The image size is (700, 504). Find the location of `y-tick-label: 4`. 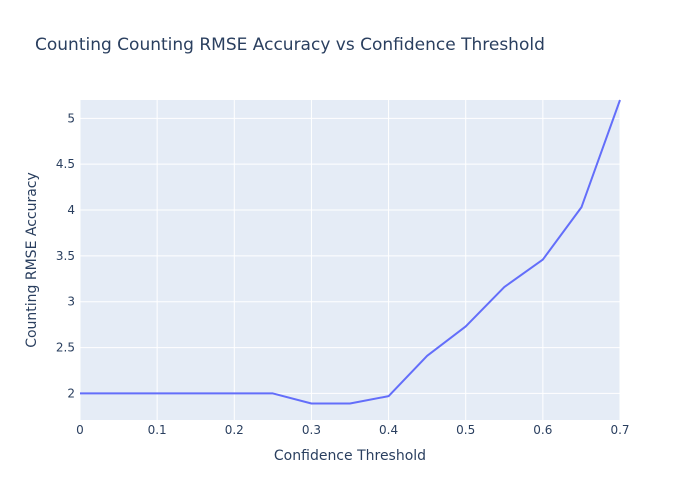

y-tick-label: 4 is located at coordinates (71, 210).